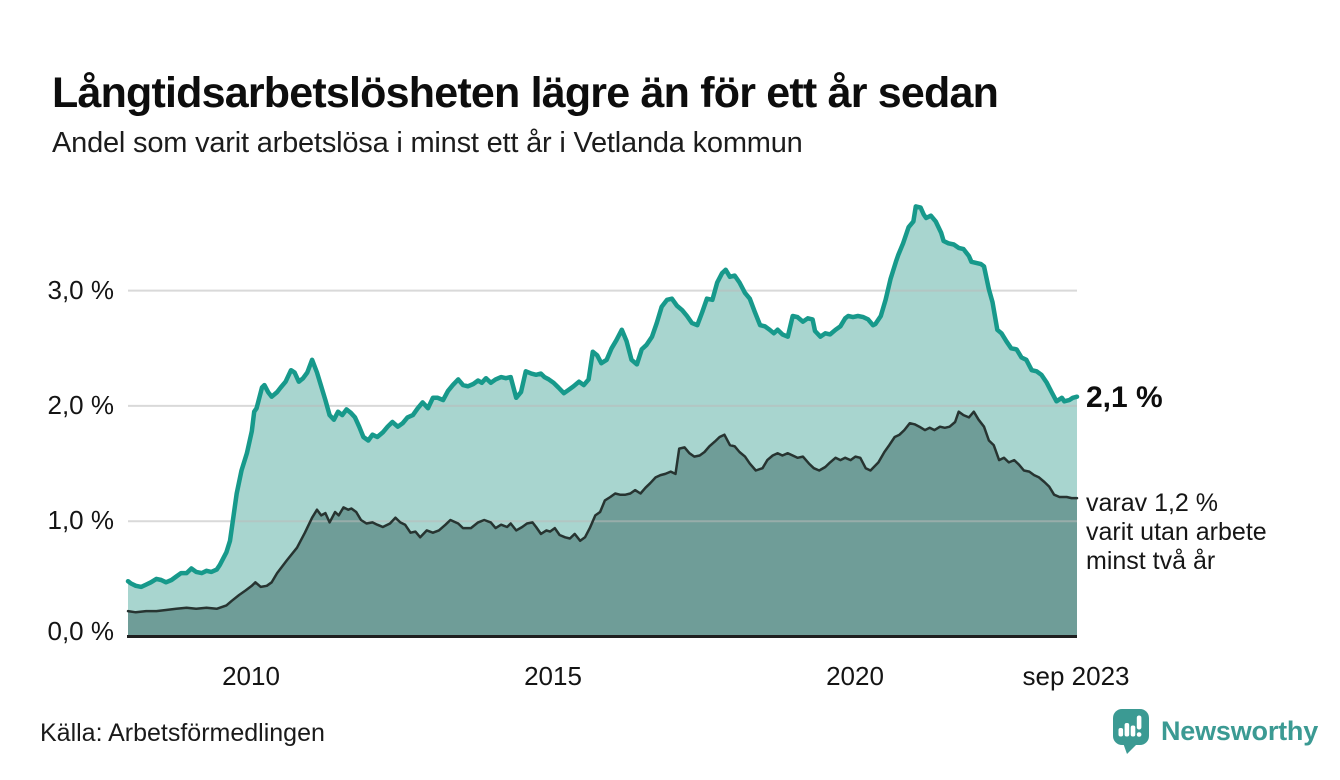 Image resolution: width=1340 pixels, height=780 pixels. I want to click on x-axis-tick-label: 2015, so click(553, 676).